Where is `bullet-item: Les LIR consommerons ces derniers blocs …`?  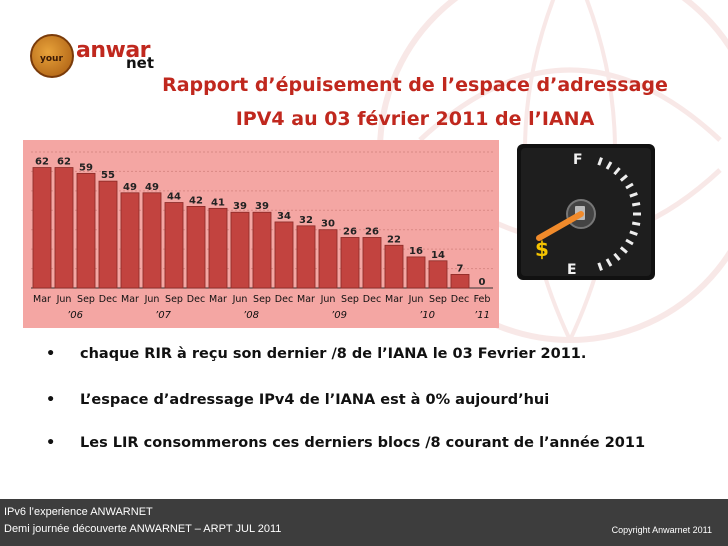
bullet-item: Les LIR consommerons ces derniers blocs … is located at coordinates (362, 443).